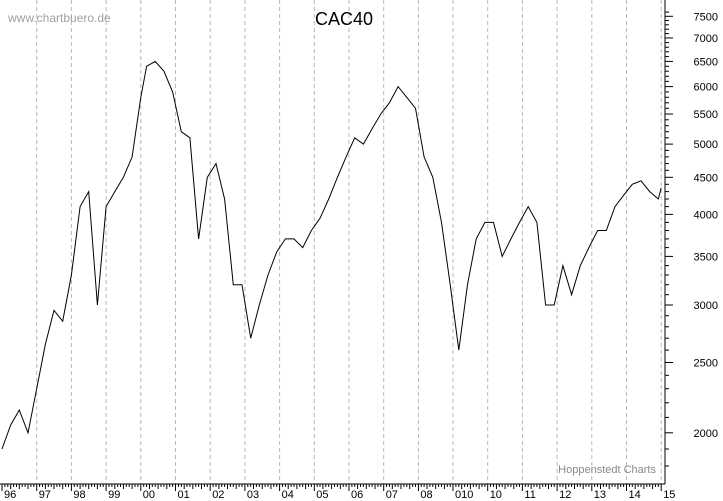 Image resolution: width=723 pixels, height=501 pixels. Describe the element at coordinates (565, 495) in the screenshot. I see `x-tick-label: 12` at that location.